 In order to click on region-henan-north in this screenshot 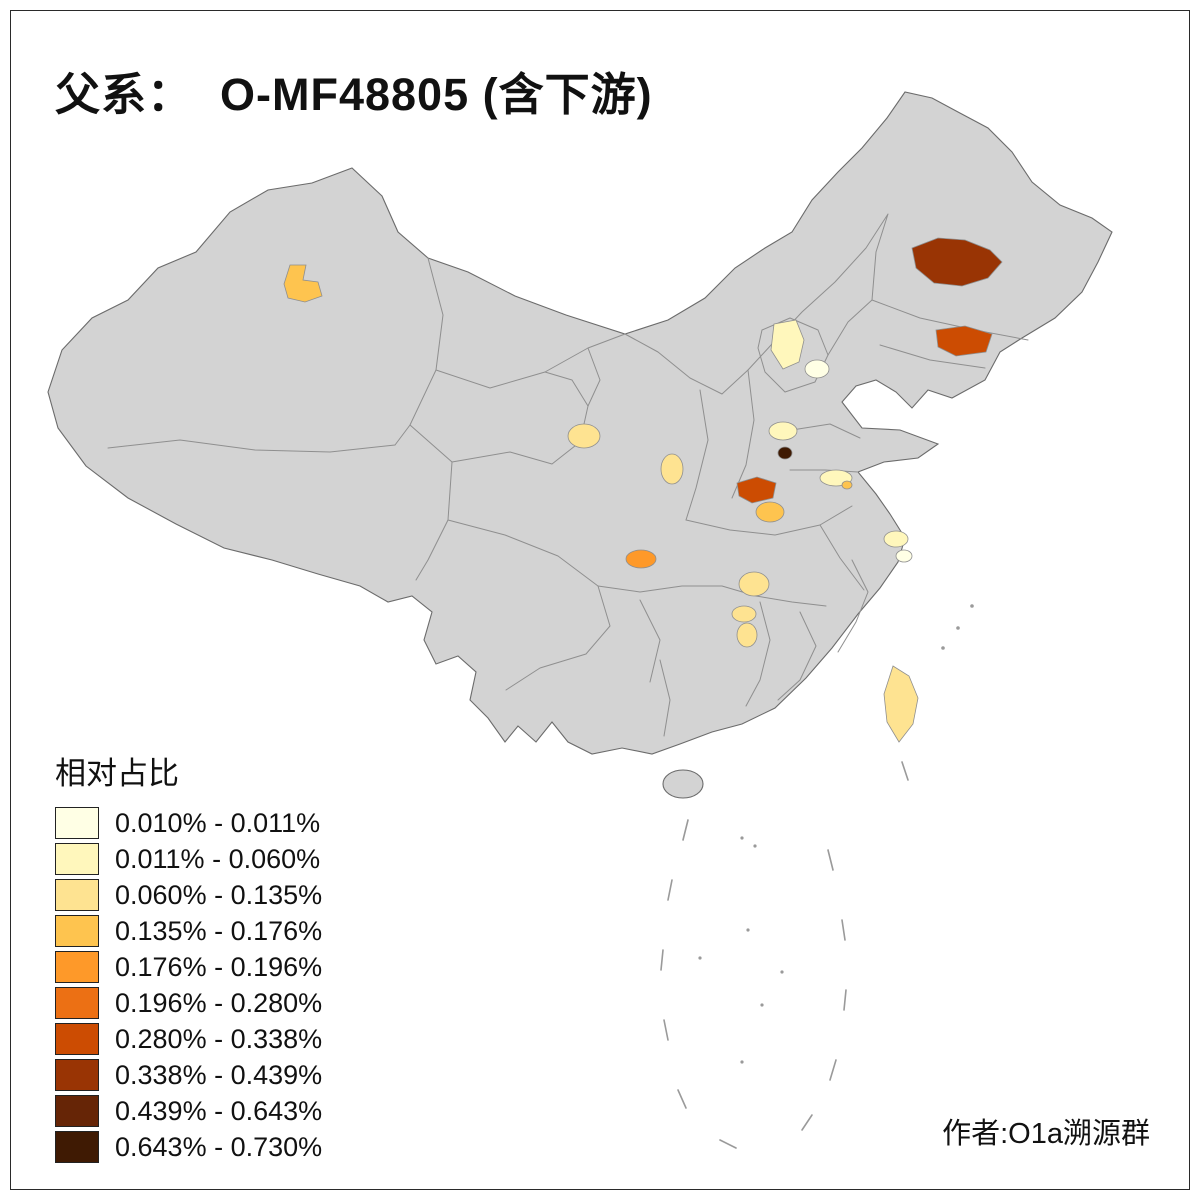, I will do `click(783, 431)`.